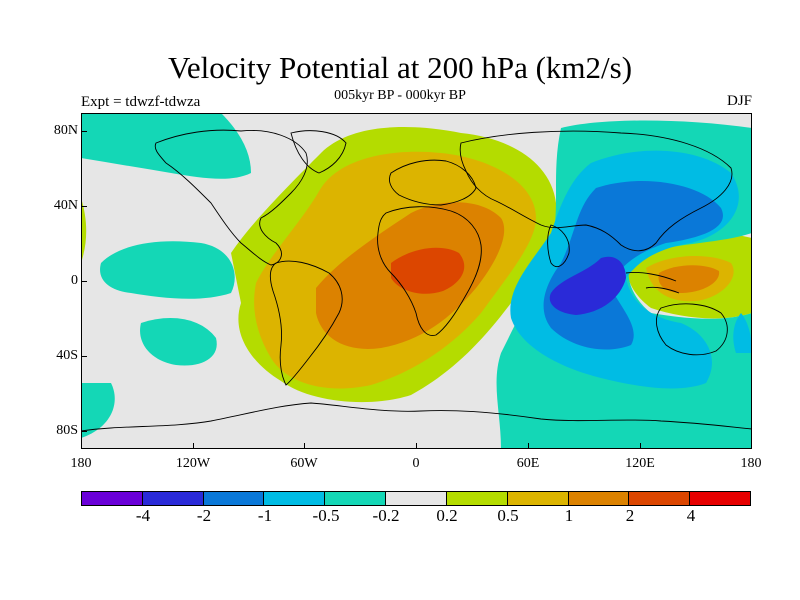 The width and height of the screenshot is (800, 600). Describe the element at coordinates (447, 515) in the screenshot. I see `colorbar-label: 0.2` at that location.